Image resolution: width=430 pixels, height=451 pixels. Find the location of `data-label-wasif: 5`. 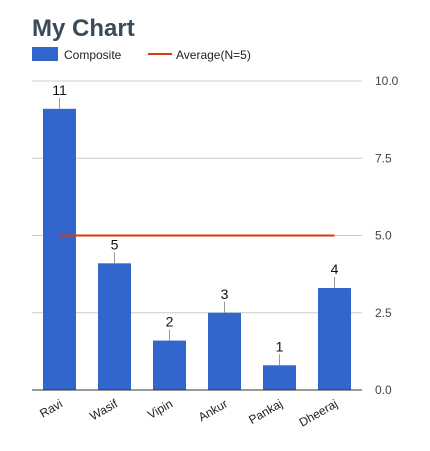

data-label-wasif: 5 is located at coordinates (115, 244).